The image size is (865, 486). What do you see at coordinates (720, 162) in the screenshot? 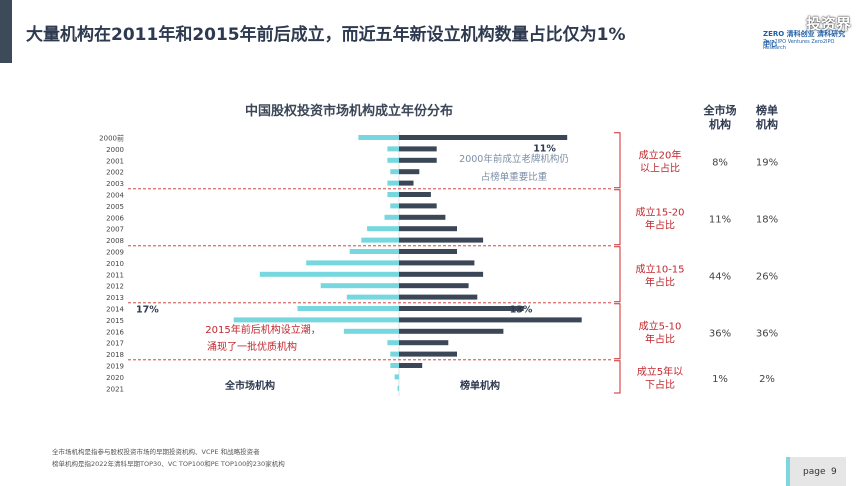
I see `market-share-value: 8%` at bounding box center [720, 162].